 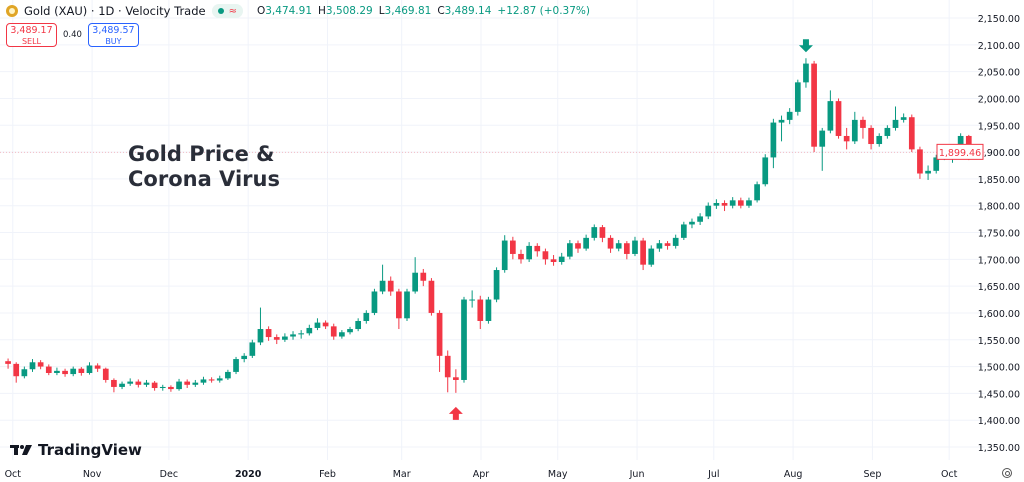 I want to click on tradingview-logo: TradingView, so click(x=76, y=450).